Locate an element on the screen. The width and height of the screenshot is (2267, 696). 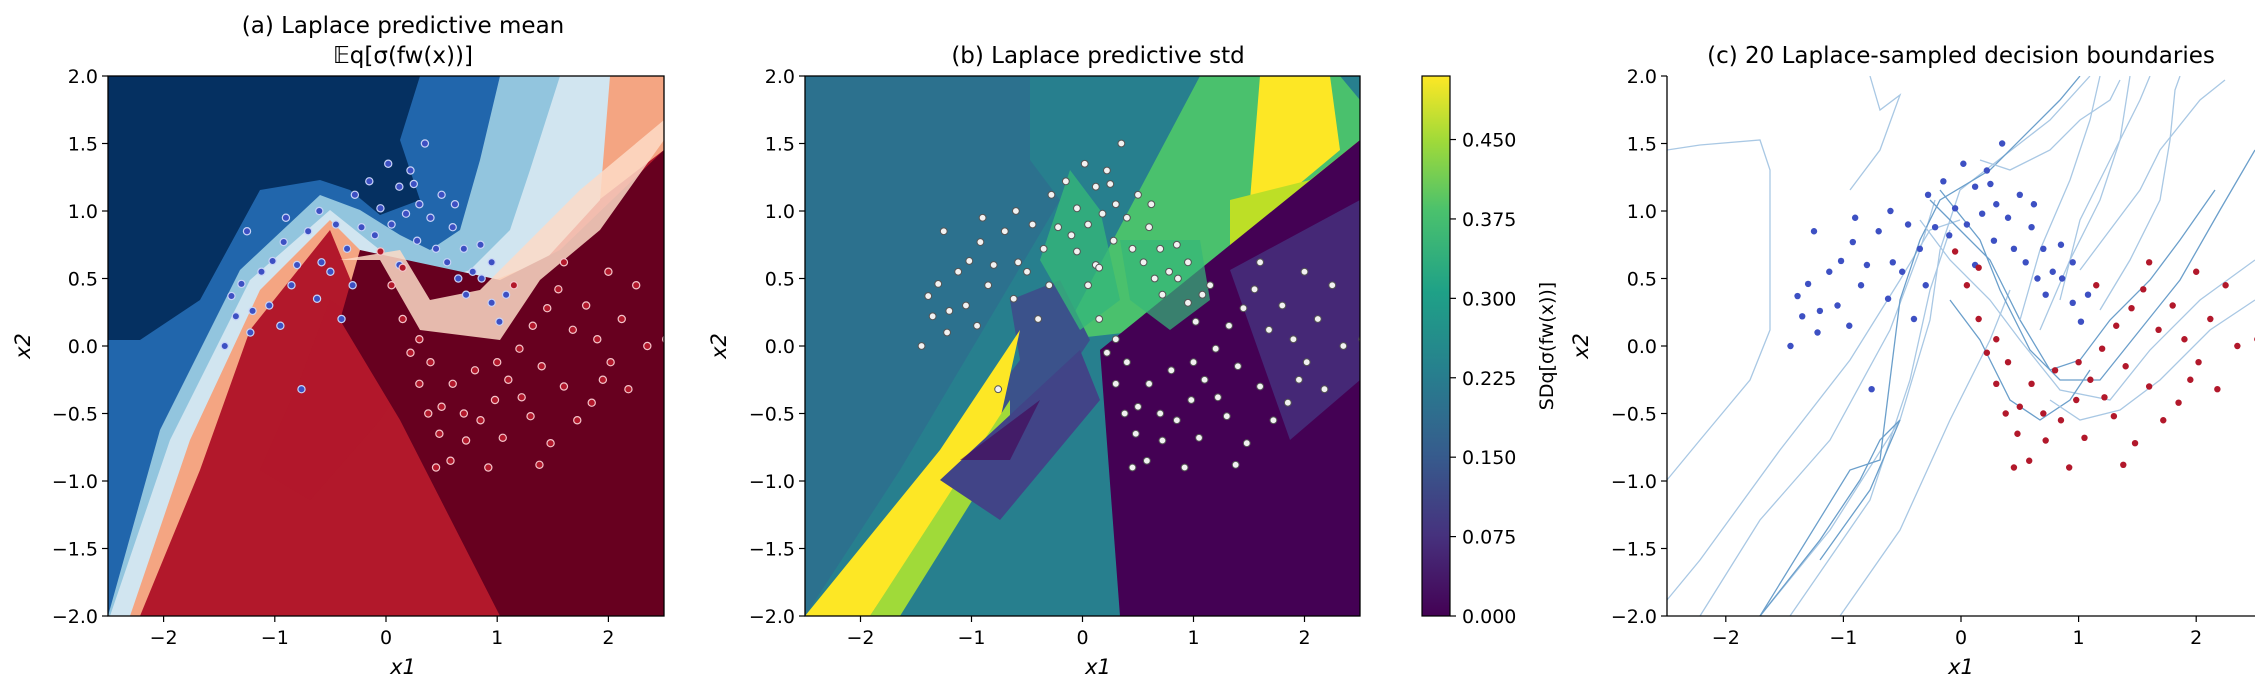
panel-a-xlabel: x1 is located at coordinates (402, 667).